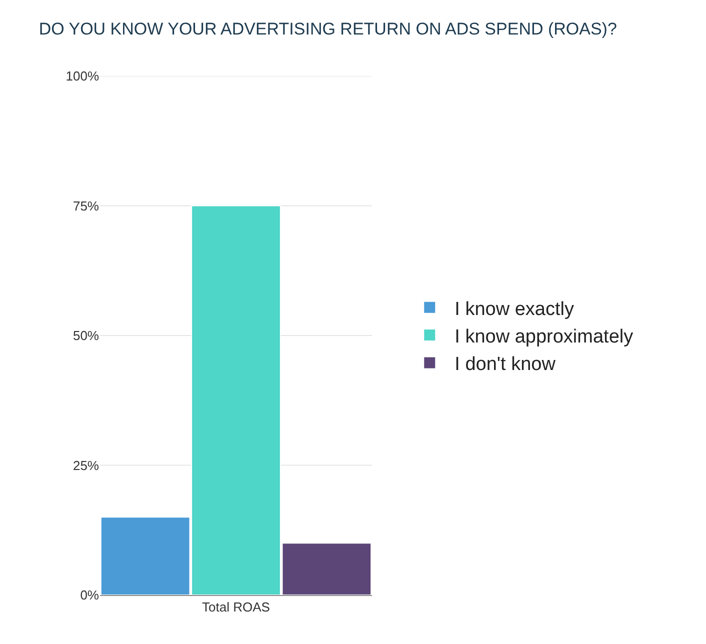 The image size is (706, 644). Describe the element at coordinates (514, 309) in the screenshot. I see `legend-label: I know exactly` at that location.